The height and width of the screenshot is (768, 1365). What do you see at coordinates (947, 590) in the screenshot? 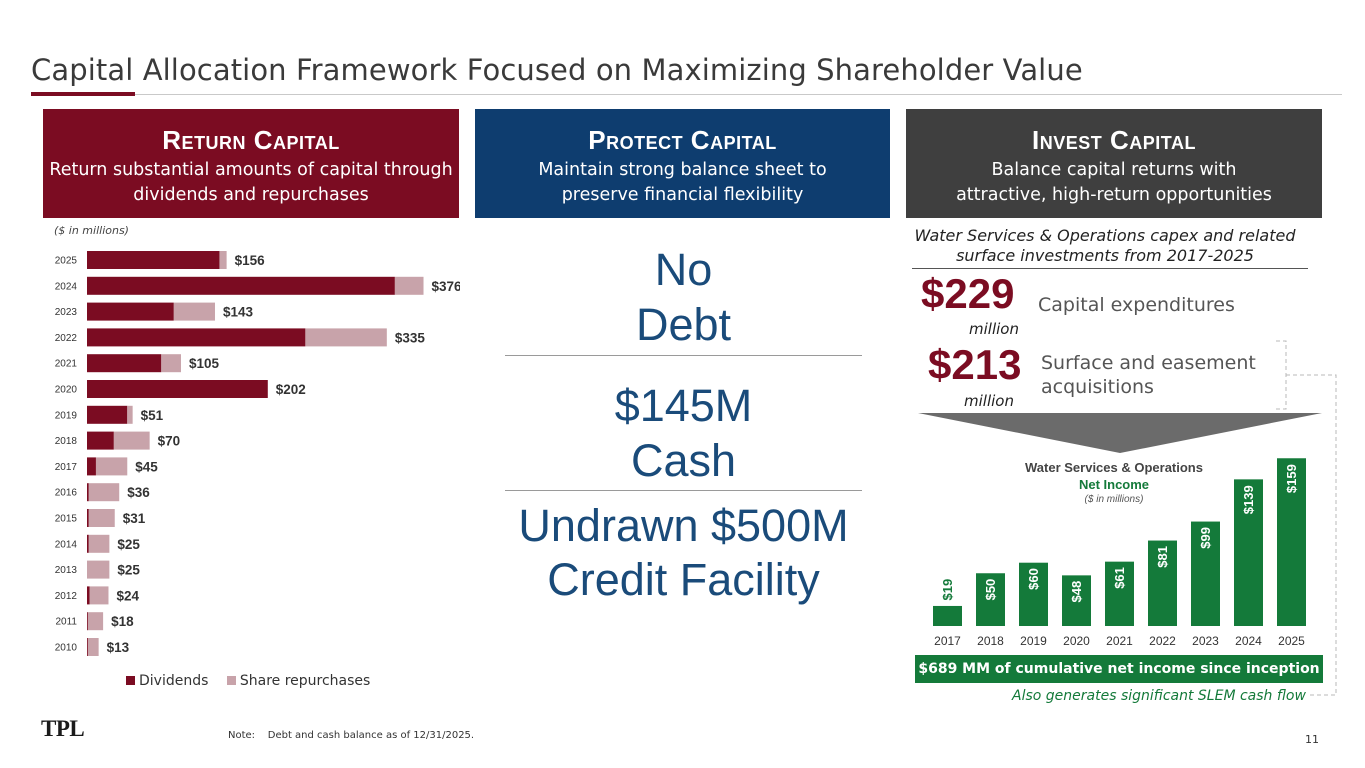
I see `net-income-value-label: $19` at bounding box center [947, 590].